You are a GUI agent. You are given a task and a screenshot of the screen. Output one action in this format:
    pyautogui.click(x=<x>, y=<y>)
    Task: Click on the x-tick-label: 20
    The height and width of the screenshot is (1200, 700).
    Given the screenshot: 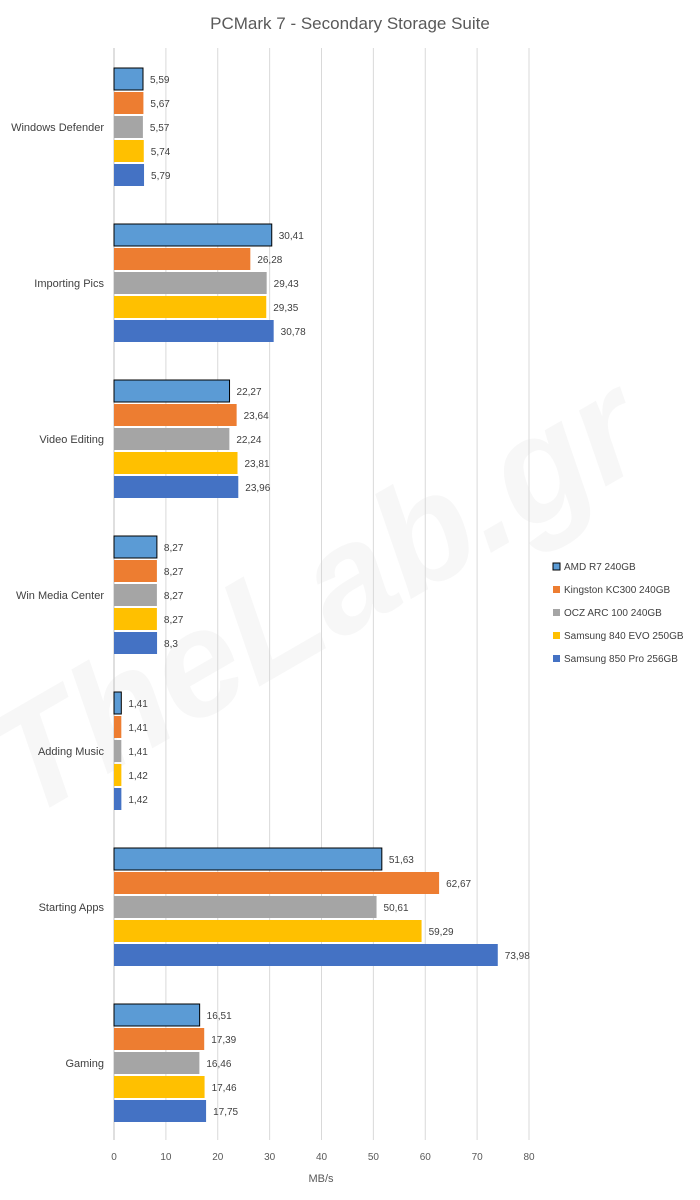 What is the action you would take?
    pyautogui.click(x=218, y=1157)
    